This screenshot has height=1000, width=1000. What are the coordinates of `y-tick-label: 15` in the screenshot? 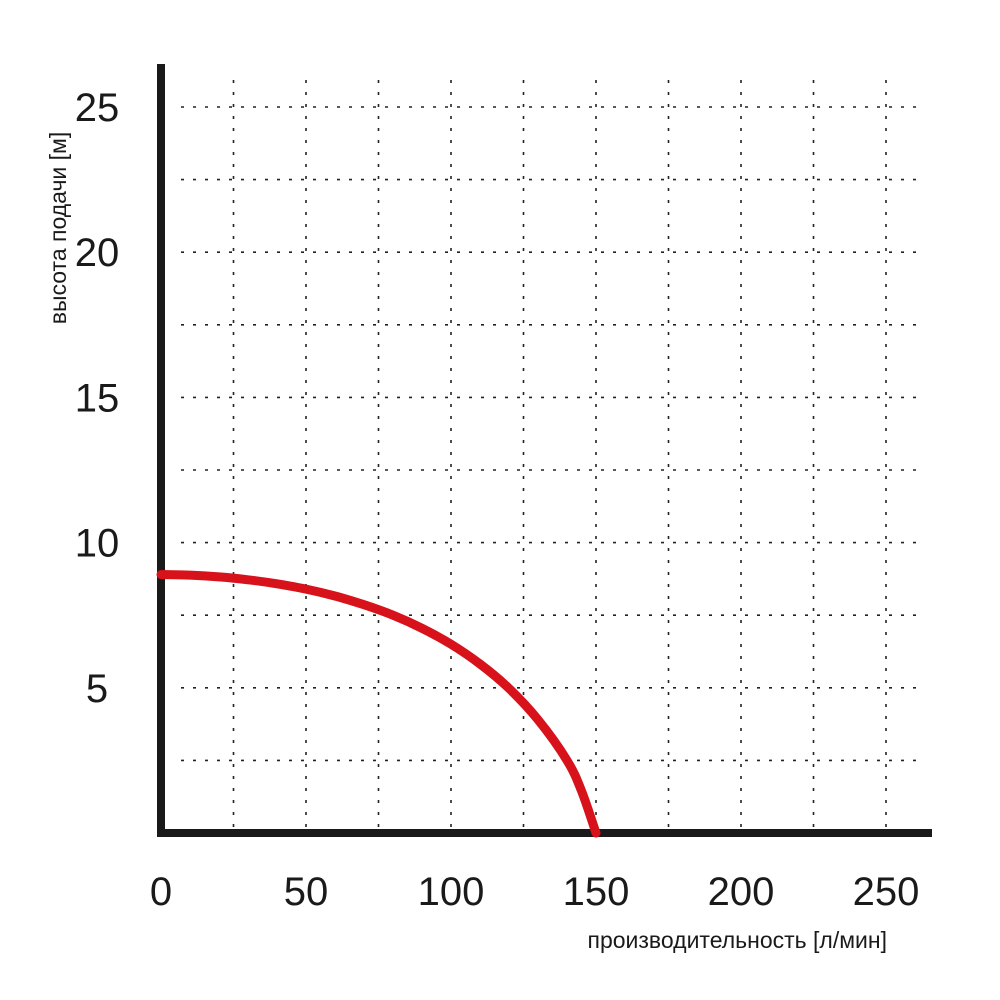 It's located at (97, 398).